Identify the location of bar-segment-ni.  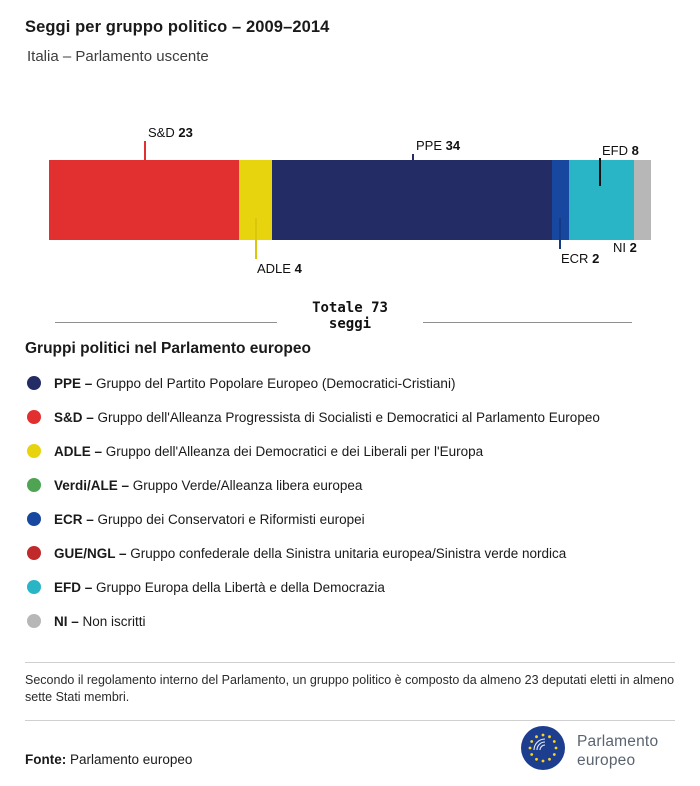
(642, 200).